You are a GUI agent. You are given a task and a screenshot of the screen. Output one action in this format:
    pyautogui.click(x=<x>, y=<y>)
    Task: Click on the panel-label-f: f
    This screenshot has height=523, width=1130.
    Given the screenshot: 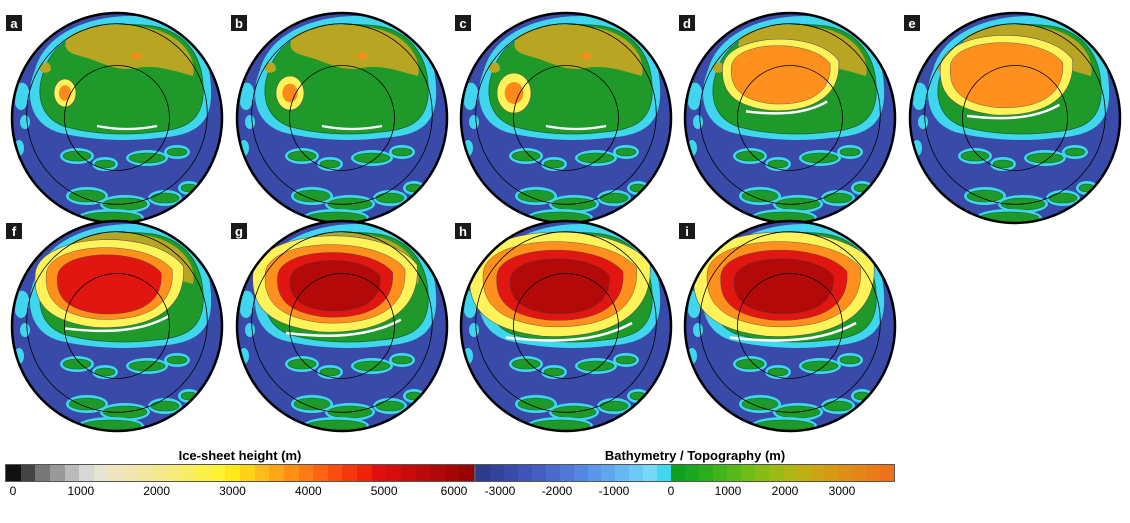 What is the action you would take?
    pyautogui.click(x=14, y=231)
    